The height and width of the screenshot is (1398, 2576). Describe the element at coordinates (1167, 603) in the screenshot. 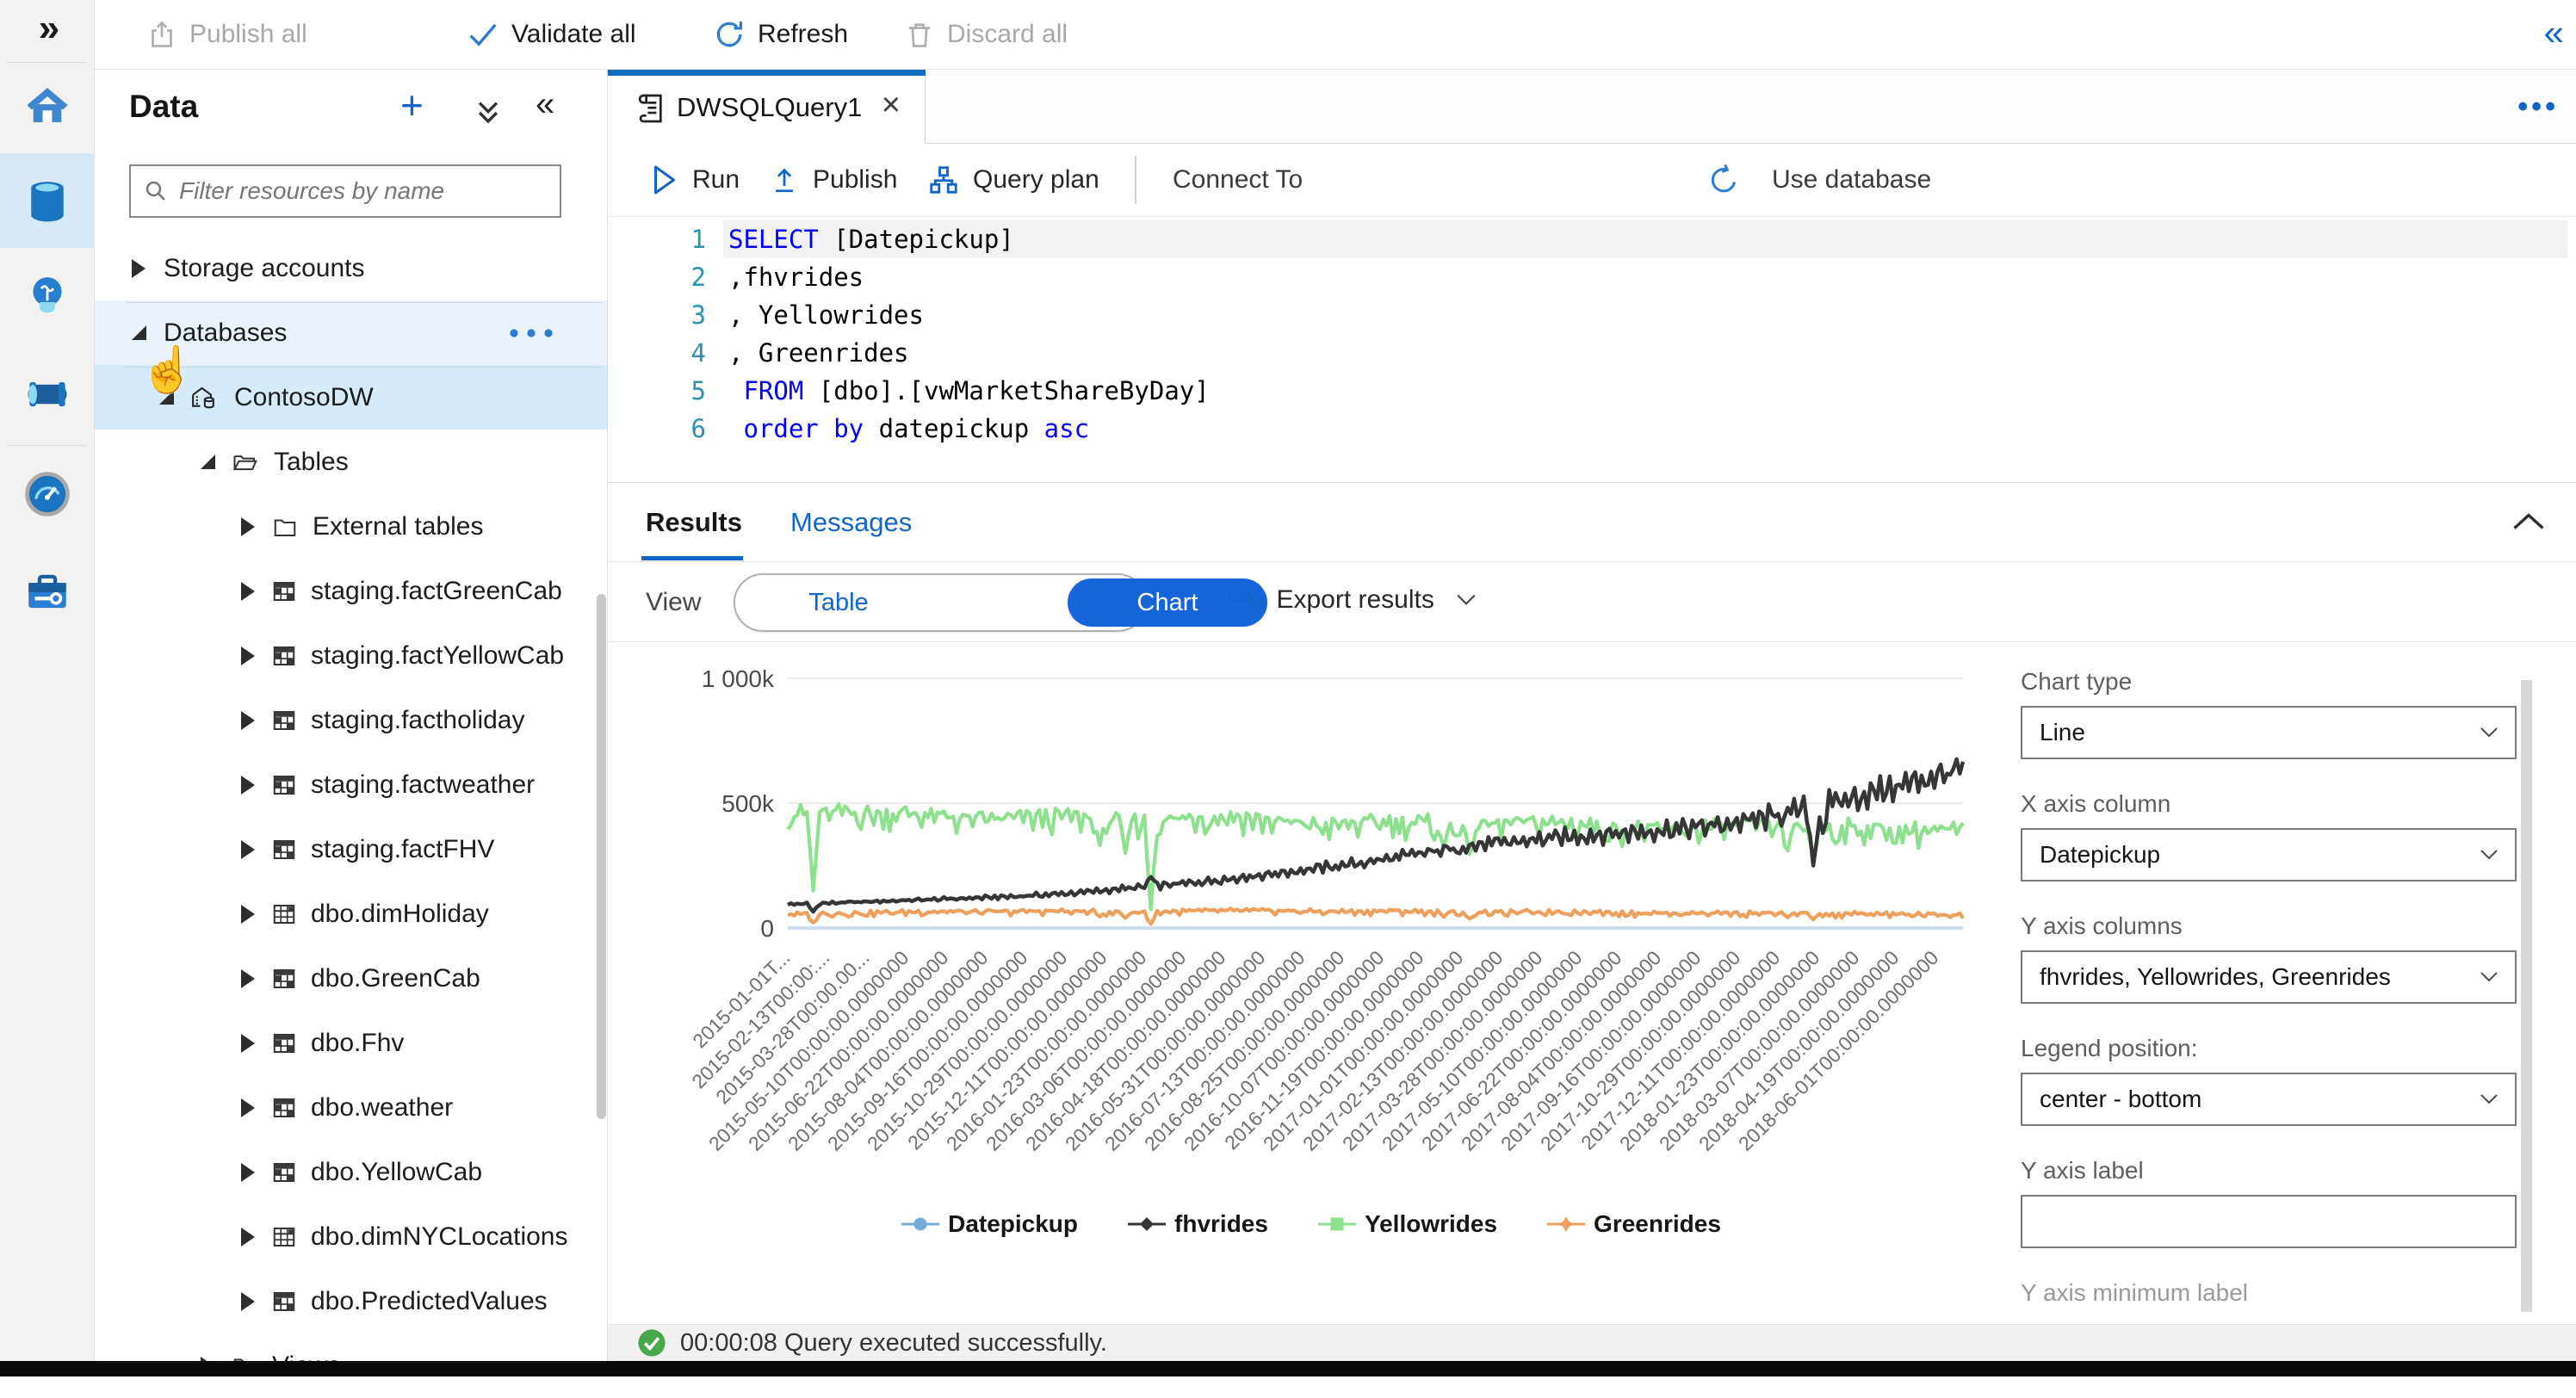

I see `toggle-chart-button: Chart` at that location.